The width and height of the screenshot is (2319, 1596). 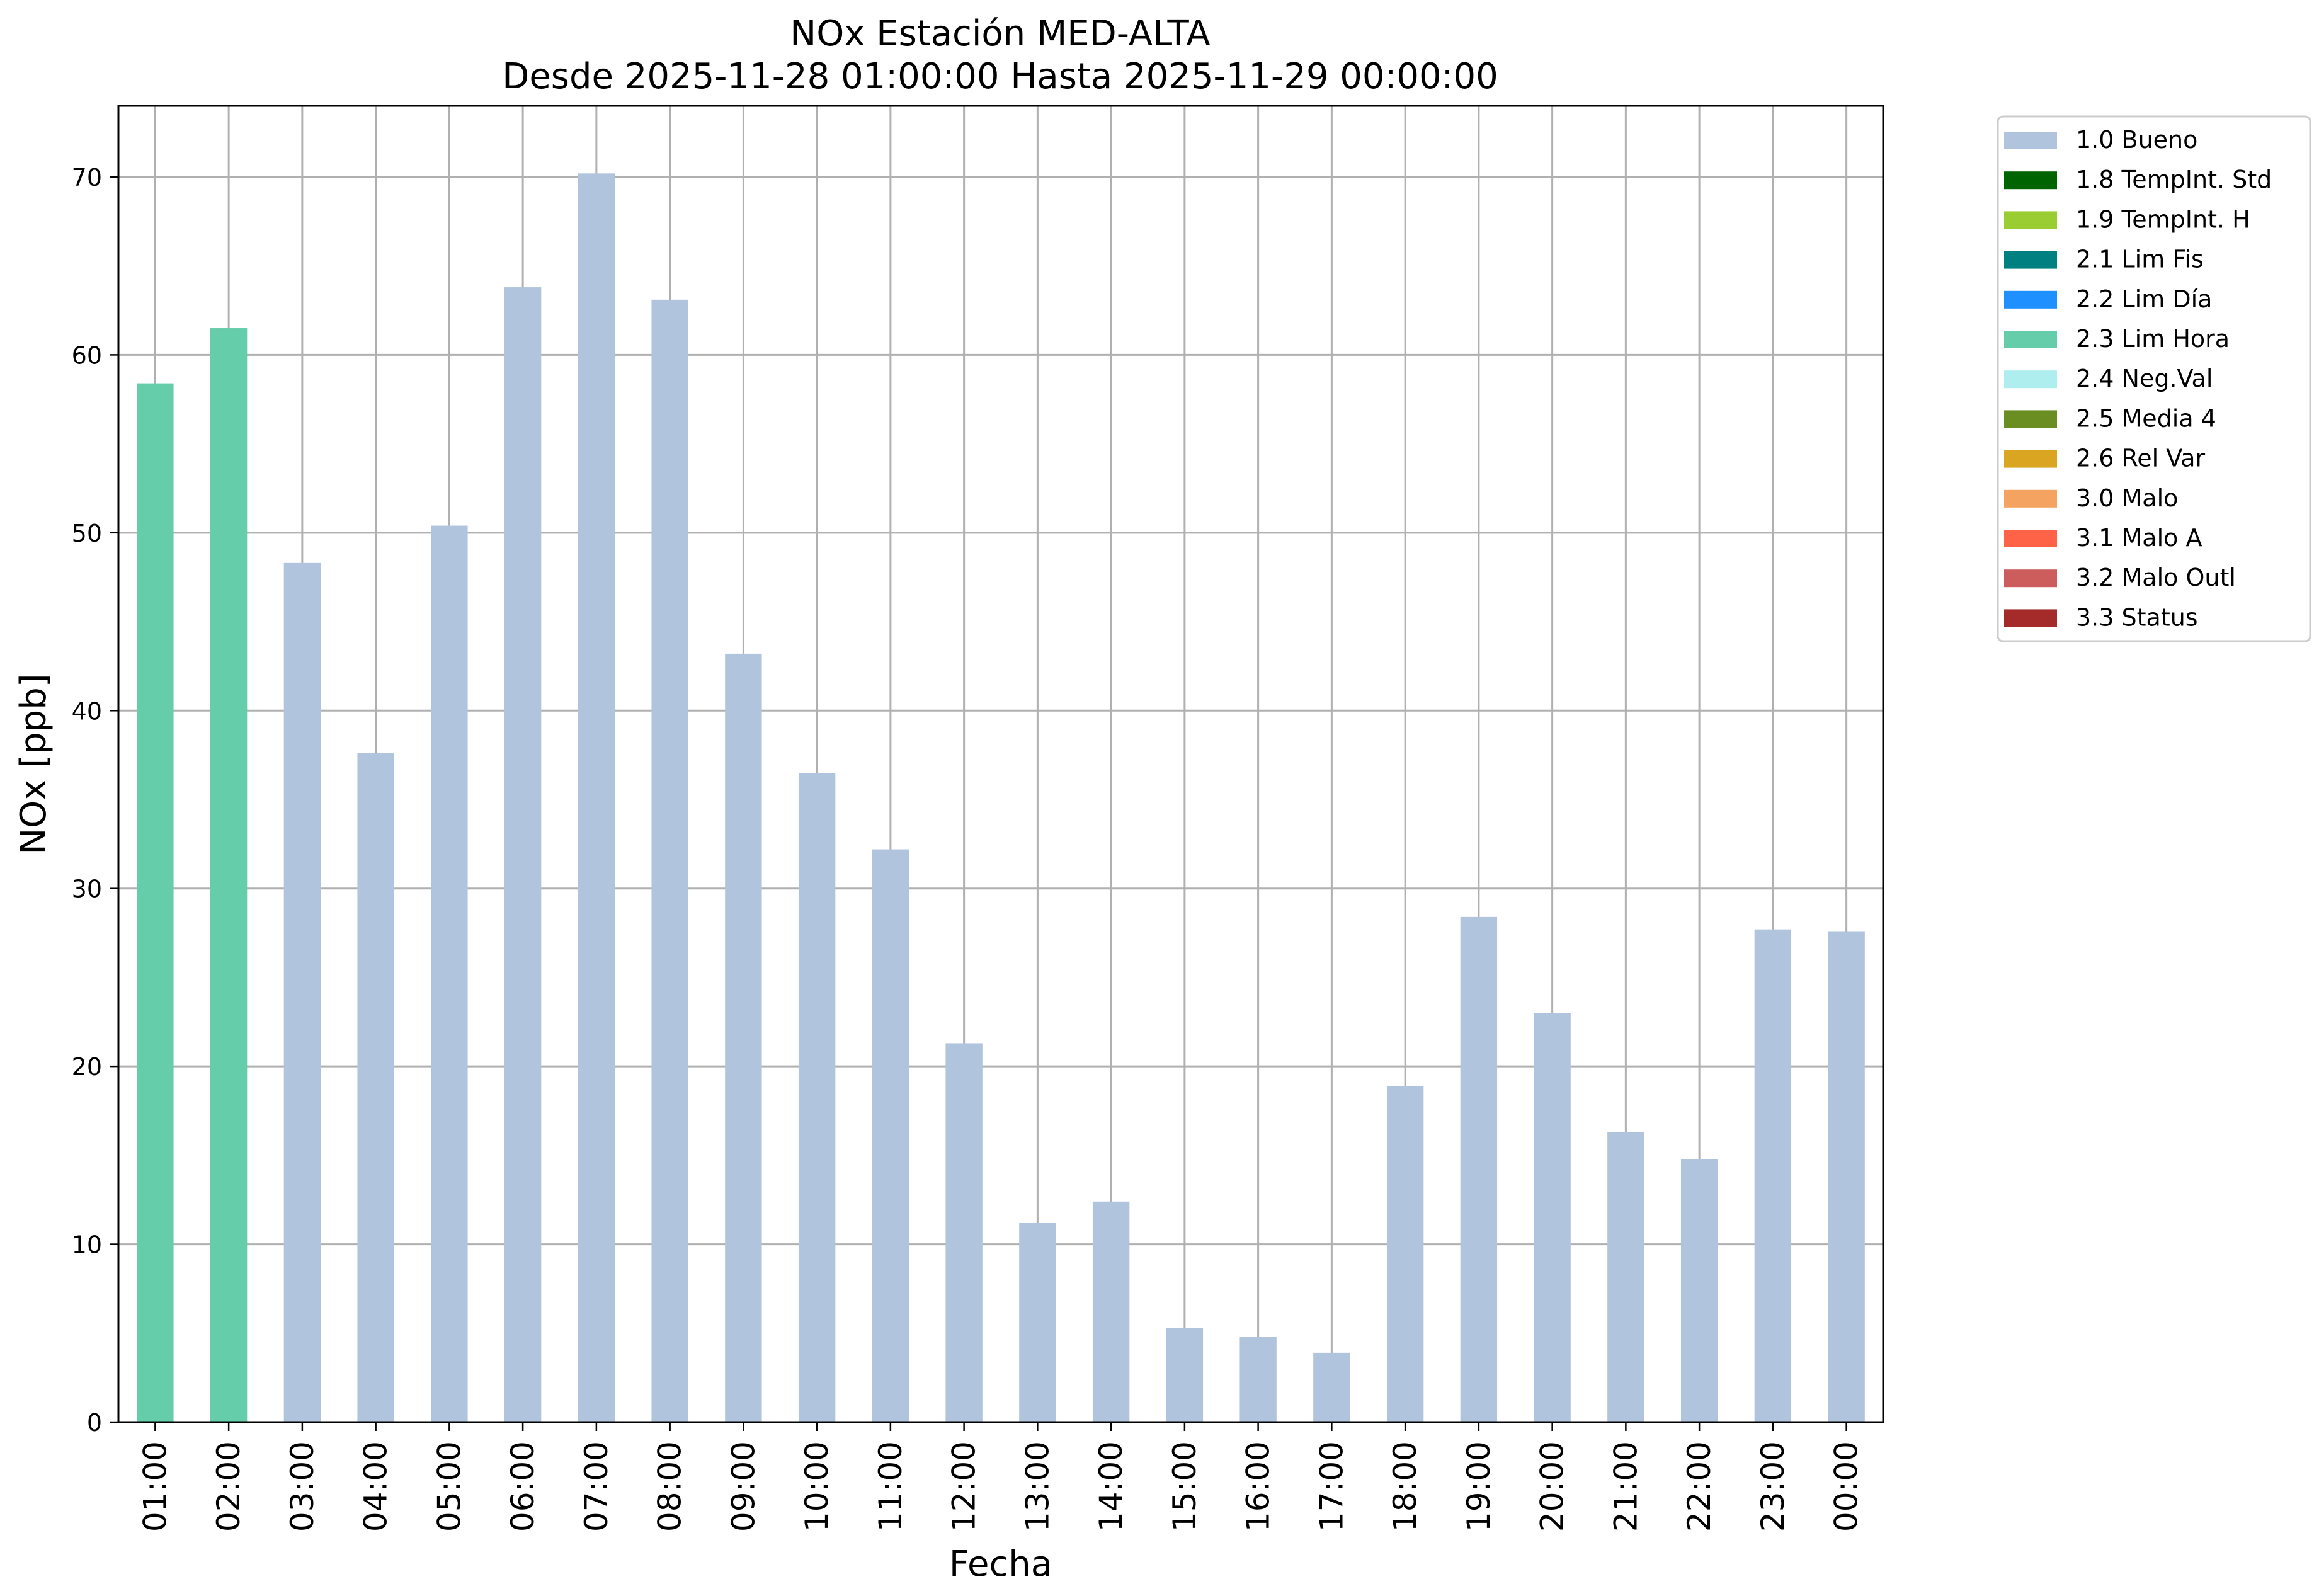 What do you see at coordinates (817, 1486) in the screenshot?
I see `x-tick-label: 10:00` at bounding box center [817, 1486].